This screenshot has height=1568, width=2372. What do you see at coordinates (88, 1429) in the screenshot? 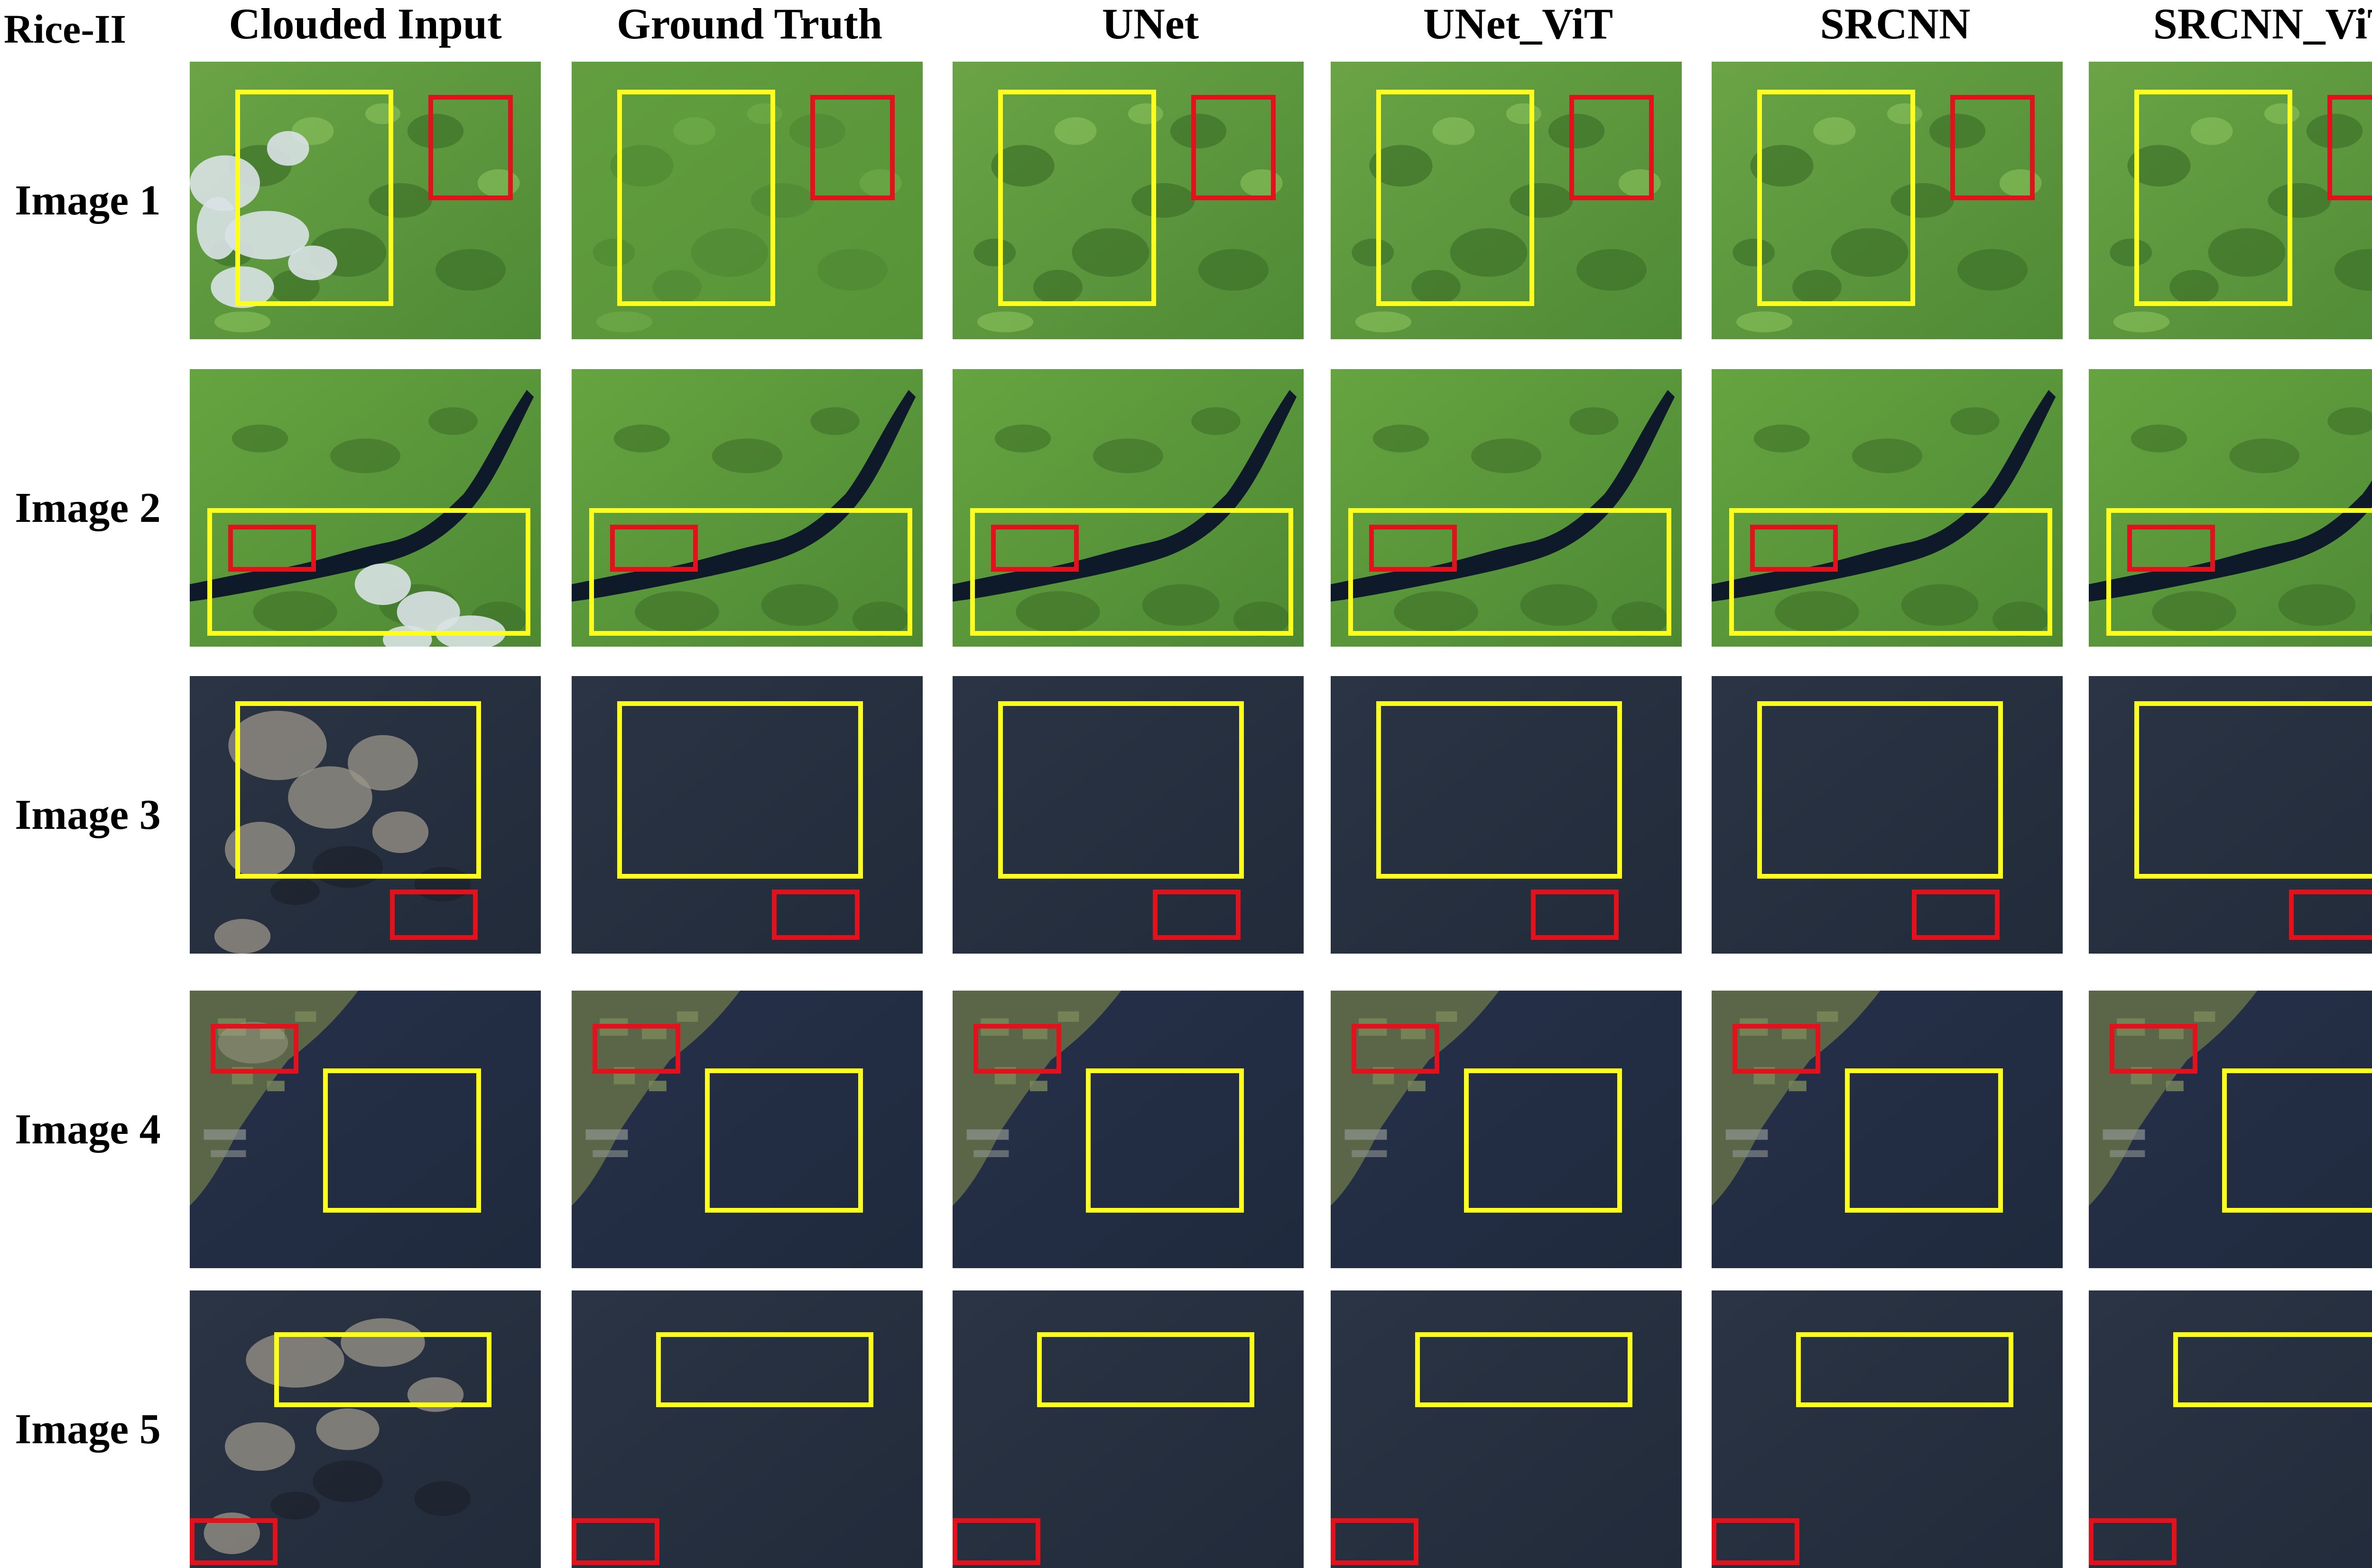
I see `row-label: Image 5` at bounding box center [88, 1429].